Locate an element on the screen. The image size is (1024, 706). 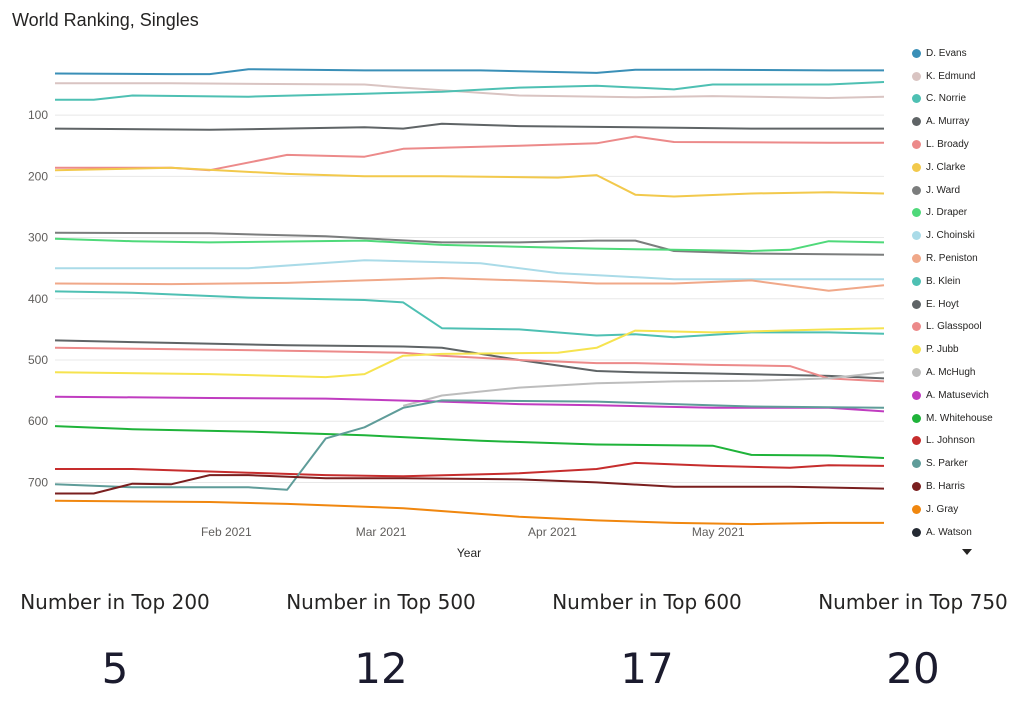
y-tick-label: 300 is located at coordinates (38, 238).